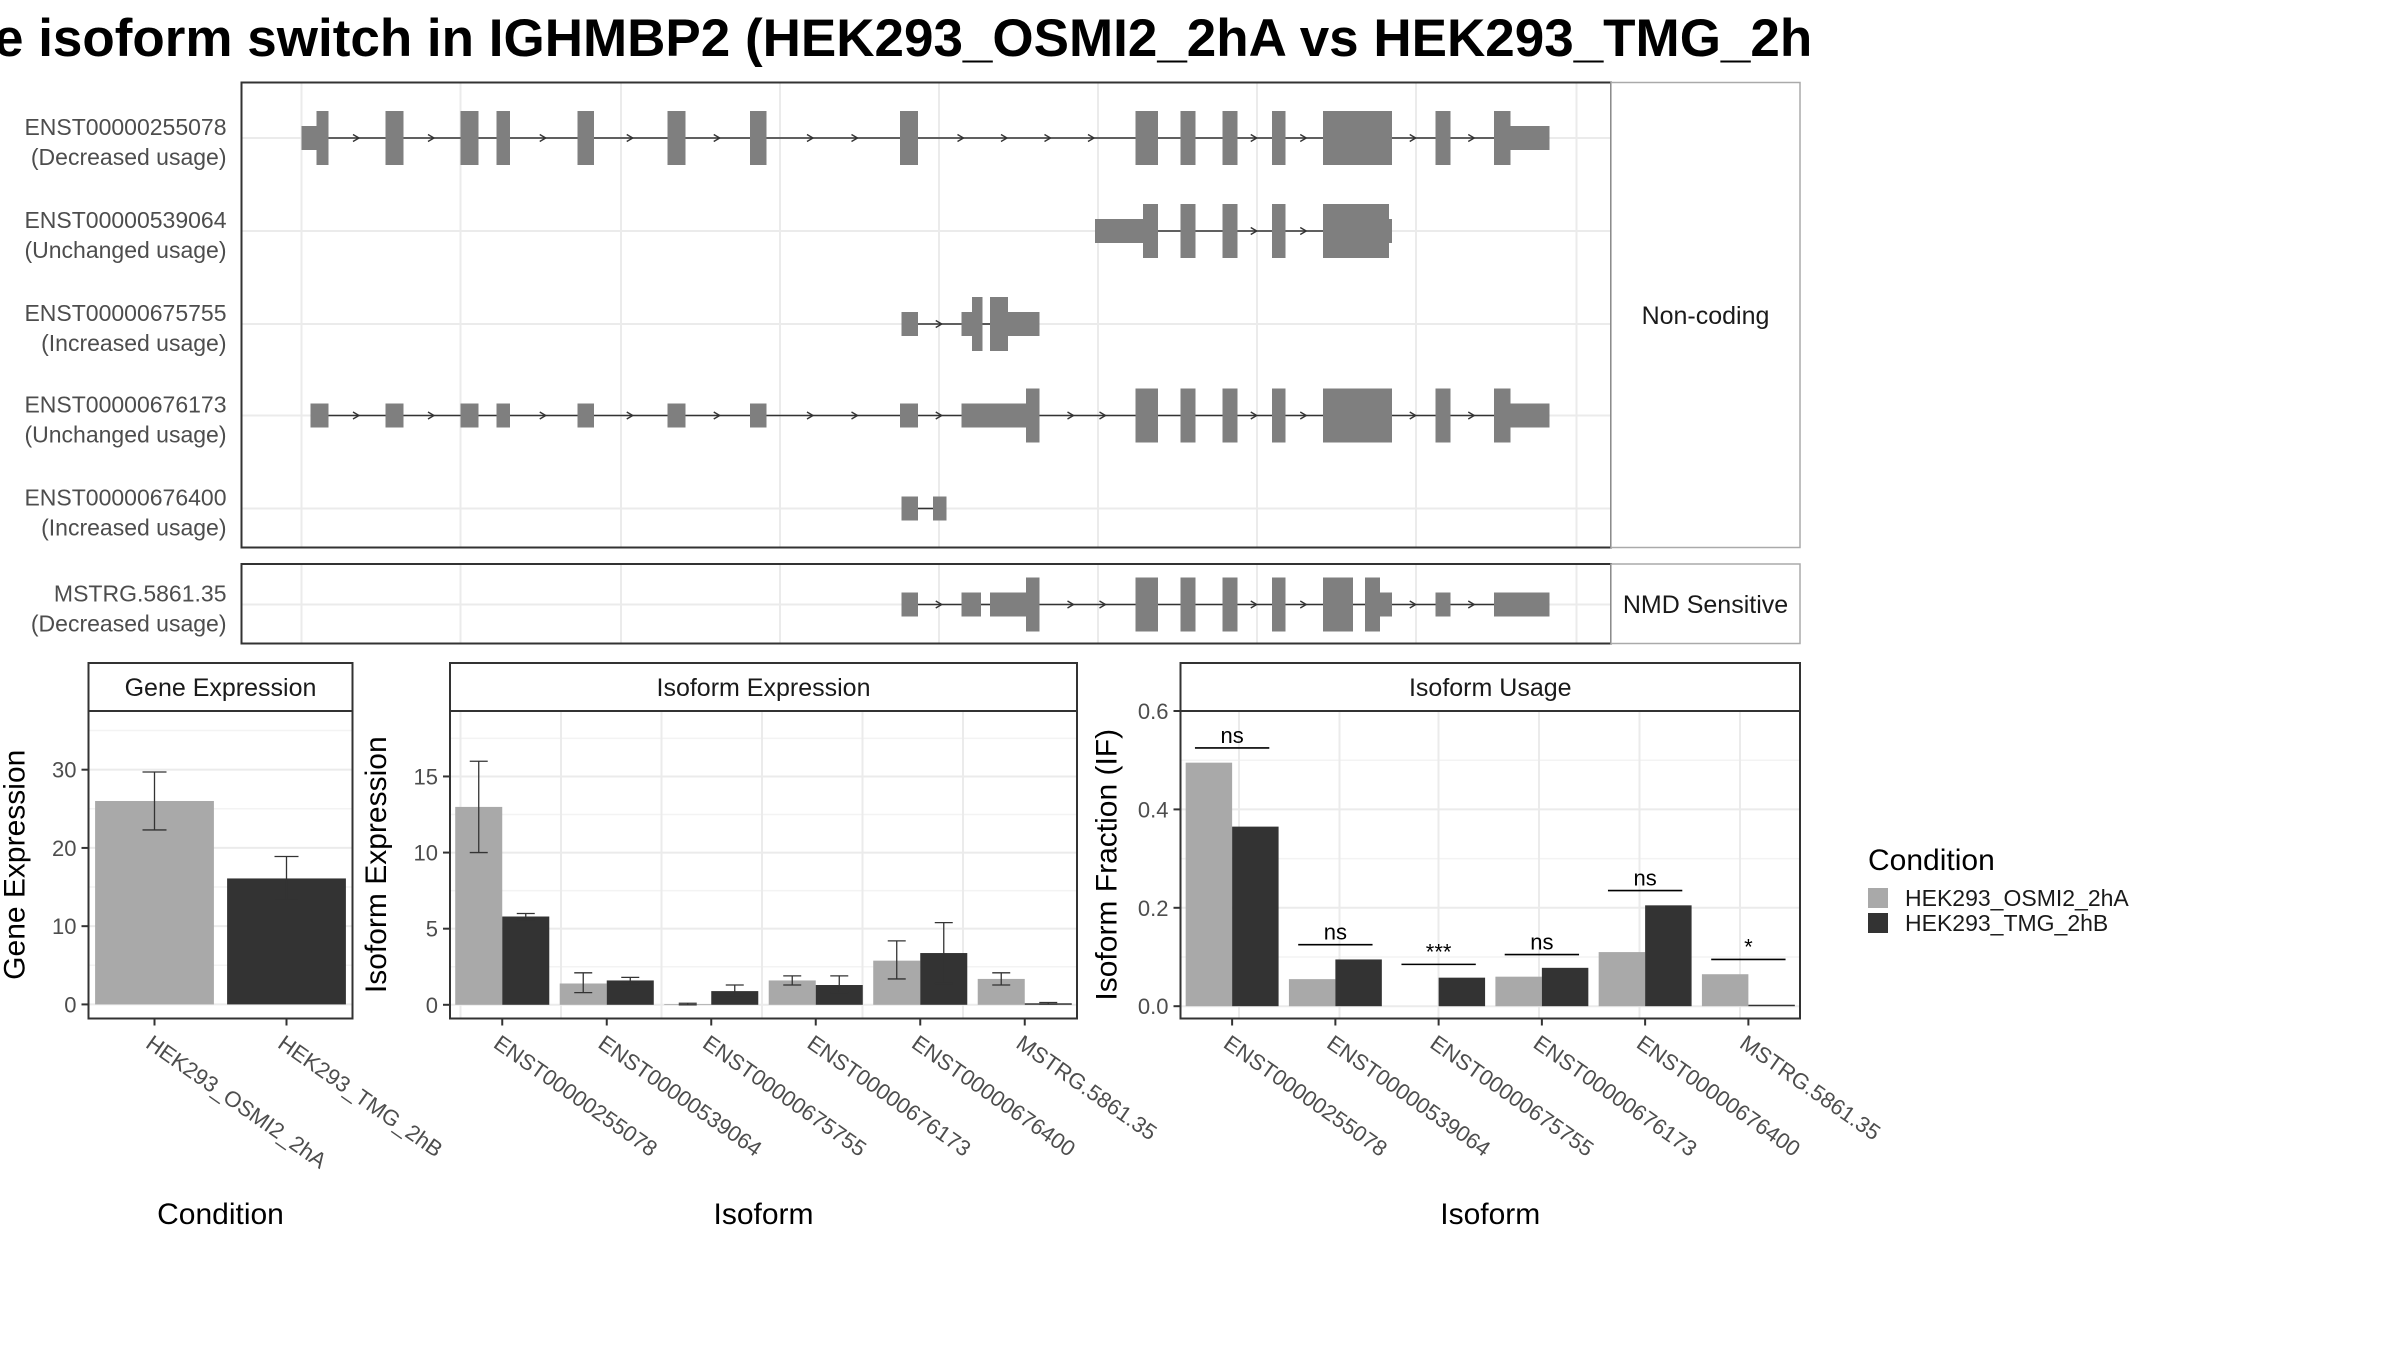 This screenshot has height=1350, width=2400. Describe the element at coordinates (1153, 711) in the screenshot. I see `y-tick-label: 0.6` at that location.